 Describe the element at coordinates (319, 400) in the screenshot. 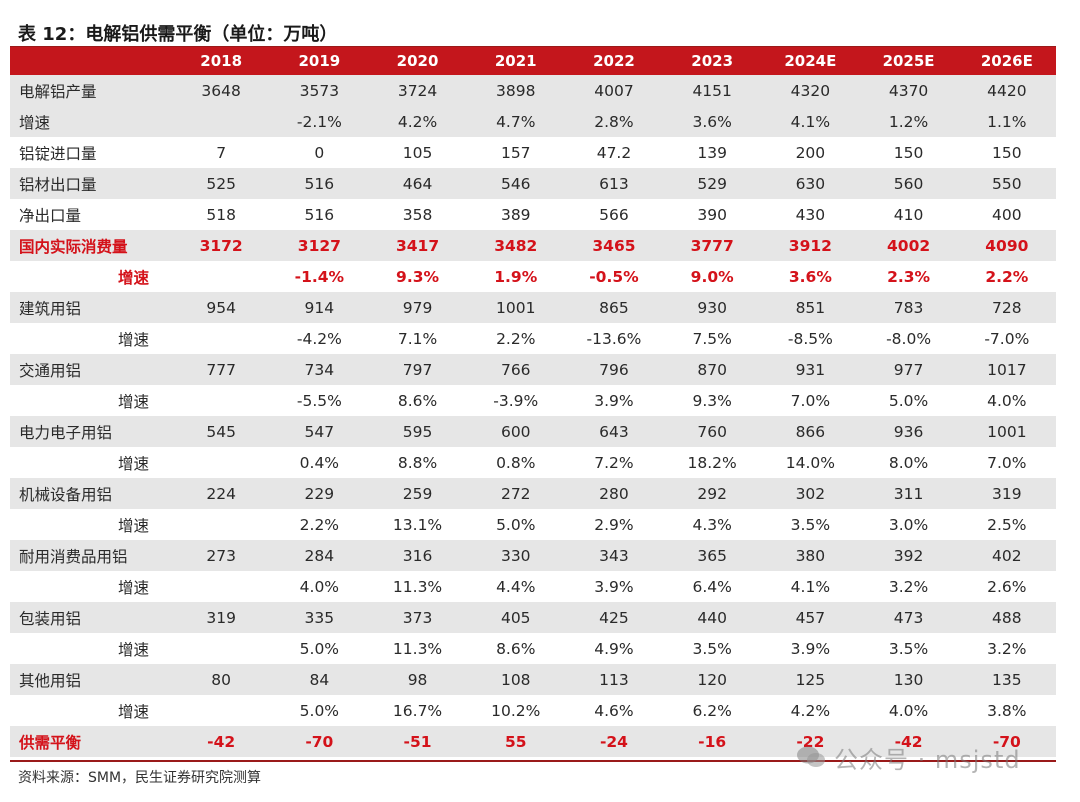

I see `value-cell: -5.5%` at that location.